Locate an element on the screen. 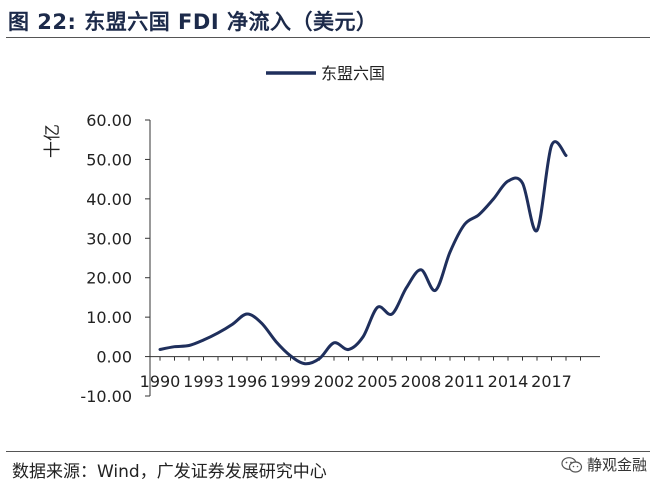 This screenshot has width=655, height=489. legend: 东盟六国 is located at coordinates (325, 73).